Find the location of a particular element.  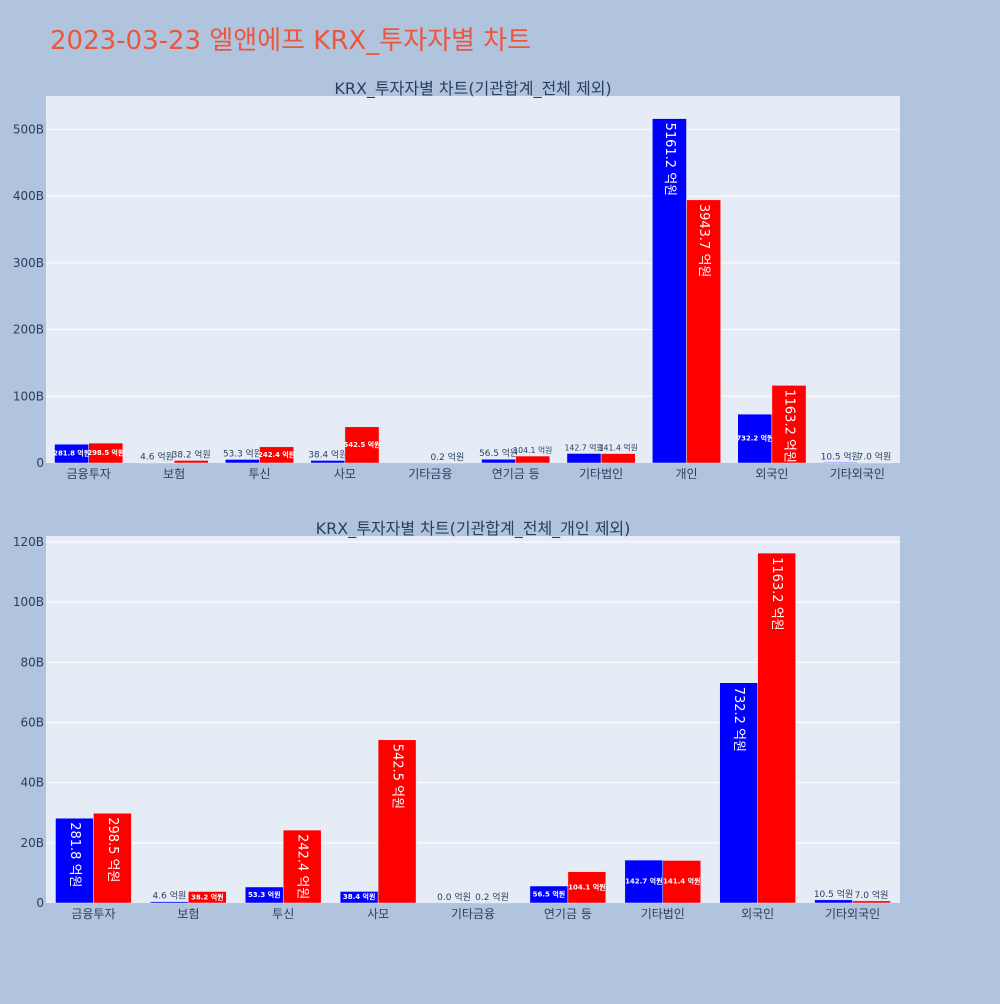

y-tick-label: 20B is located at coordinates (32, 843).